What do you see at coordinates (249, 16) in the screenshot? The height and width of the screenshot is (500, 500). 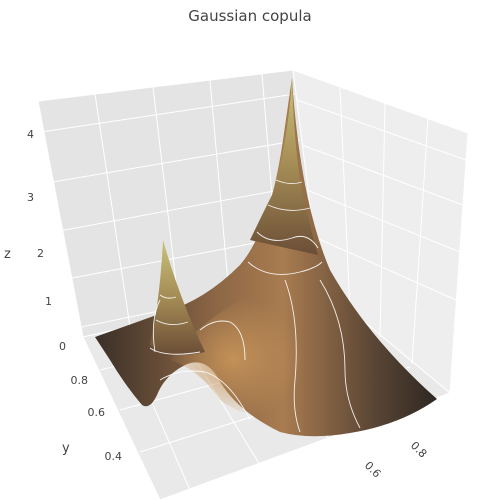 I see `chart-title: Gaussian copula` at bounding box center [249, 16].